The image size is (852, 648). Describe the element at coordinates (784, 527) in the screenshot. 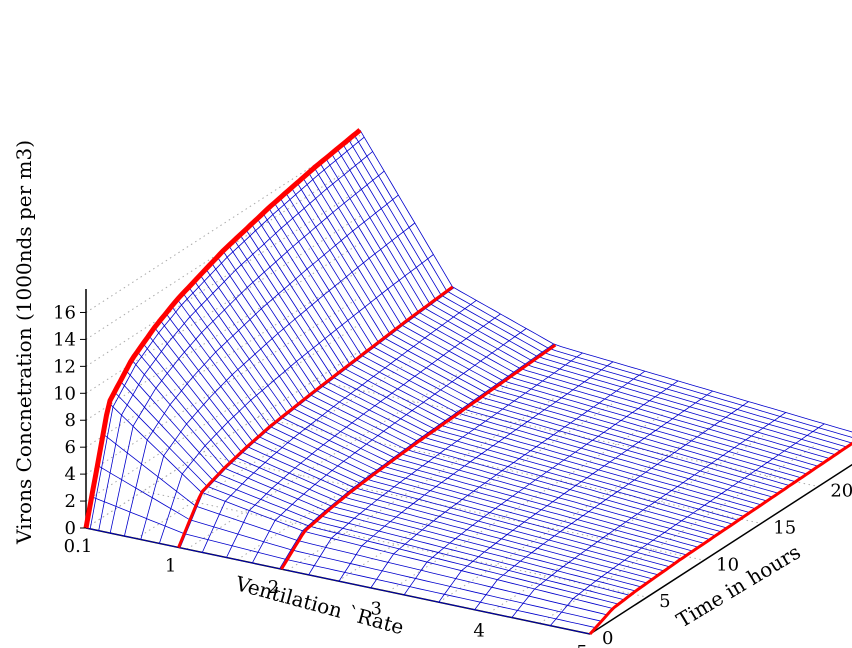

I see `y-tick-label: 15` at that location.